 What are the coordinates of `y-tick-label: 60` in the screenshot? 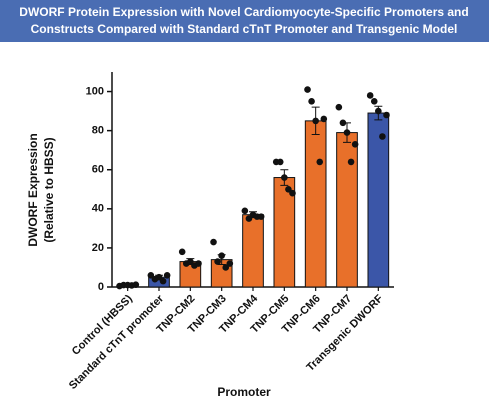 It's located at (98, 170).